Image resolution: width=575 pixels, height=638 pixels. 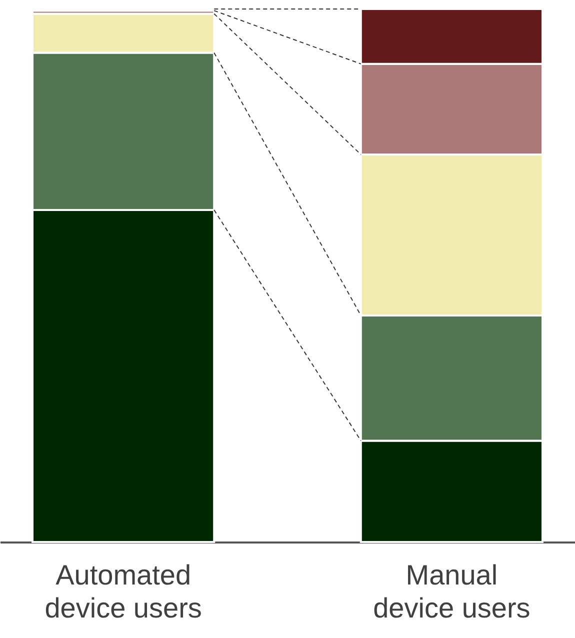 What do you see at coordinates (123, 592) in the screenshot?
I see `x-tick-label: Automated device users` at bounding box center [123, 592].